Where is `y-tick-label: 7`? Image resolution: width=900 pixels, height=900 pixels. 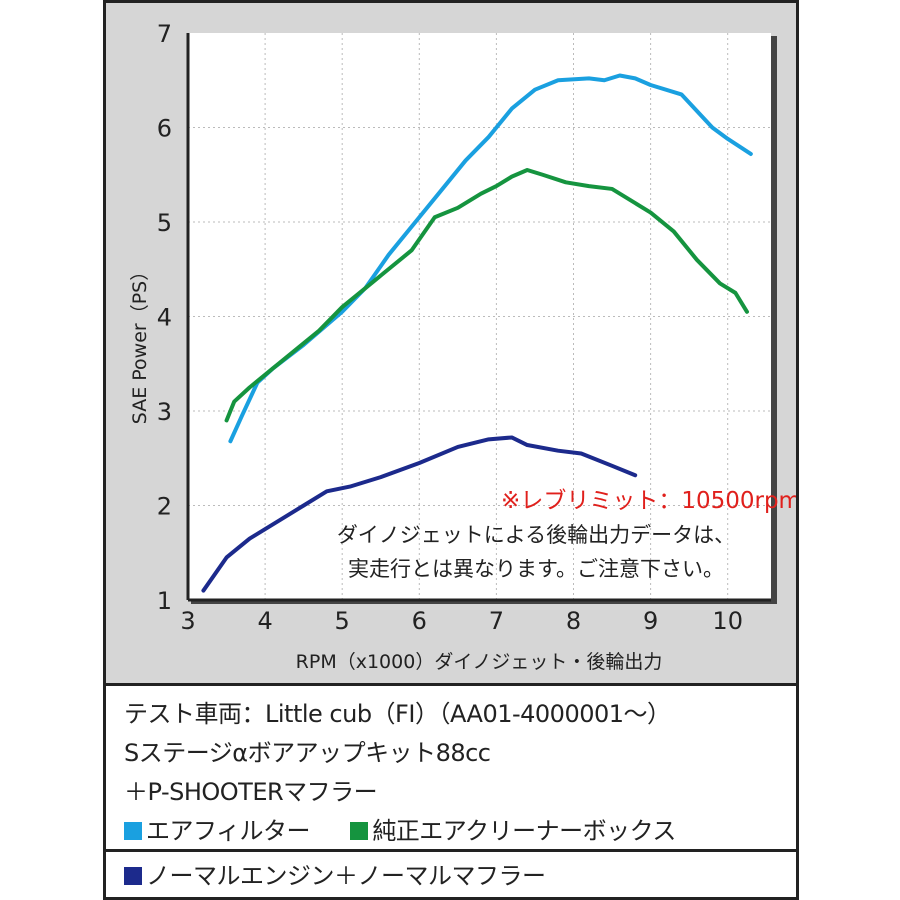
y-tick-label: 7 is located at coordinates (164, 34).